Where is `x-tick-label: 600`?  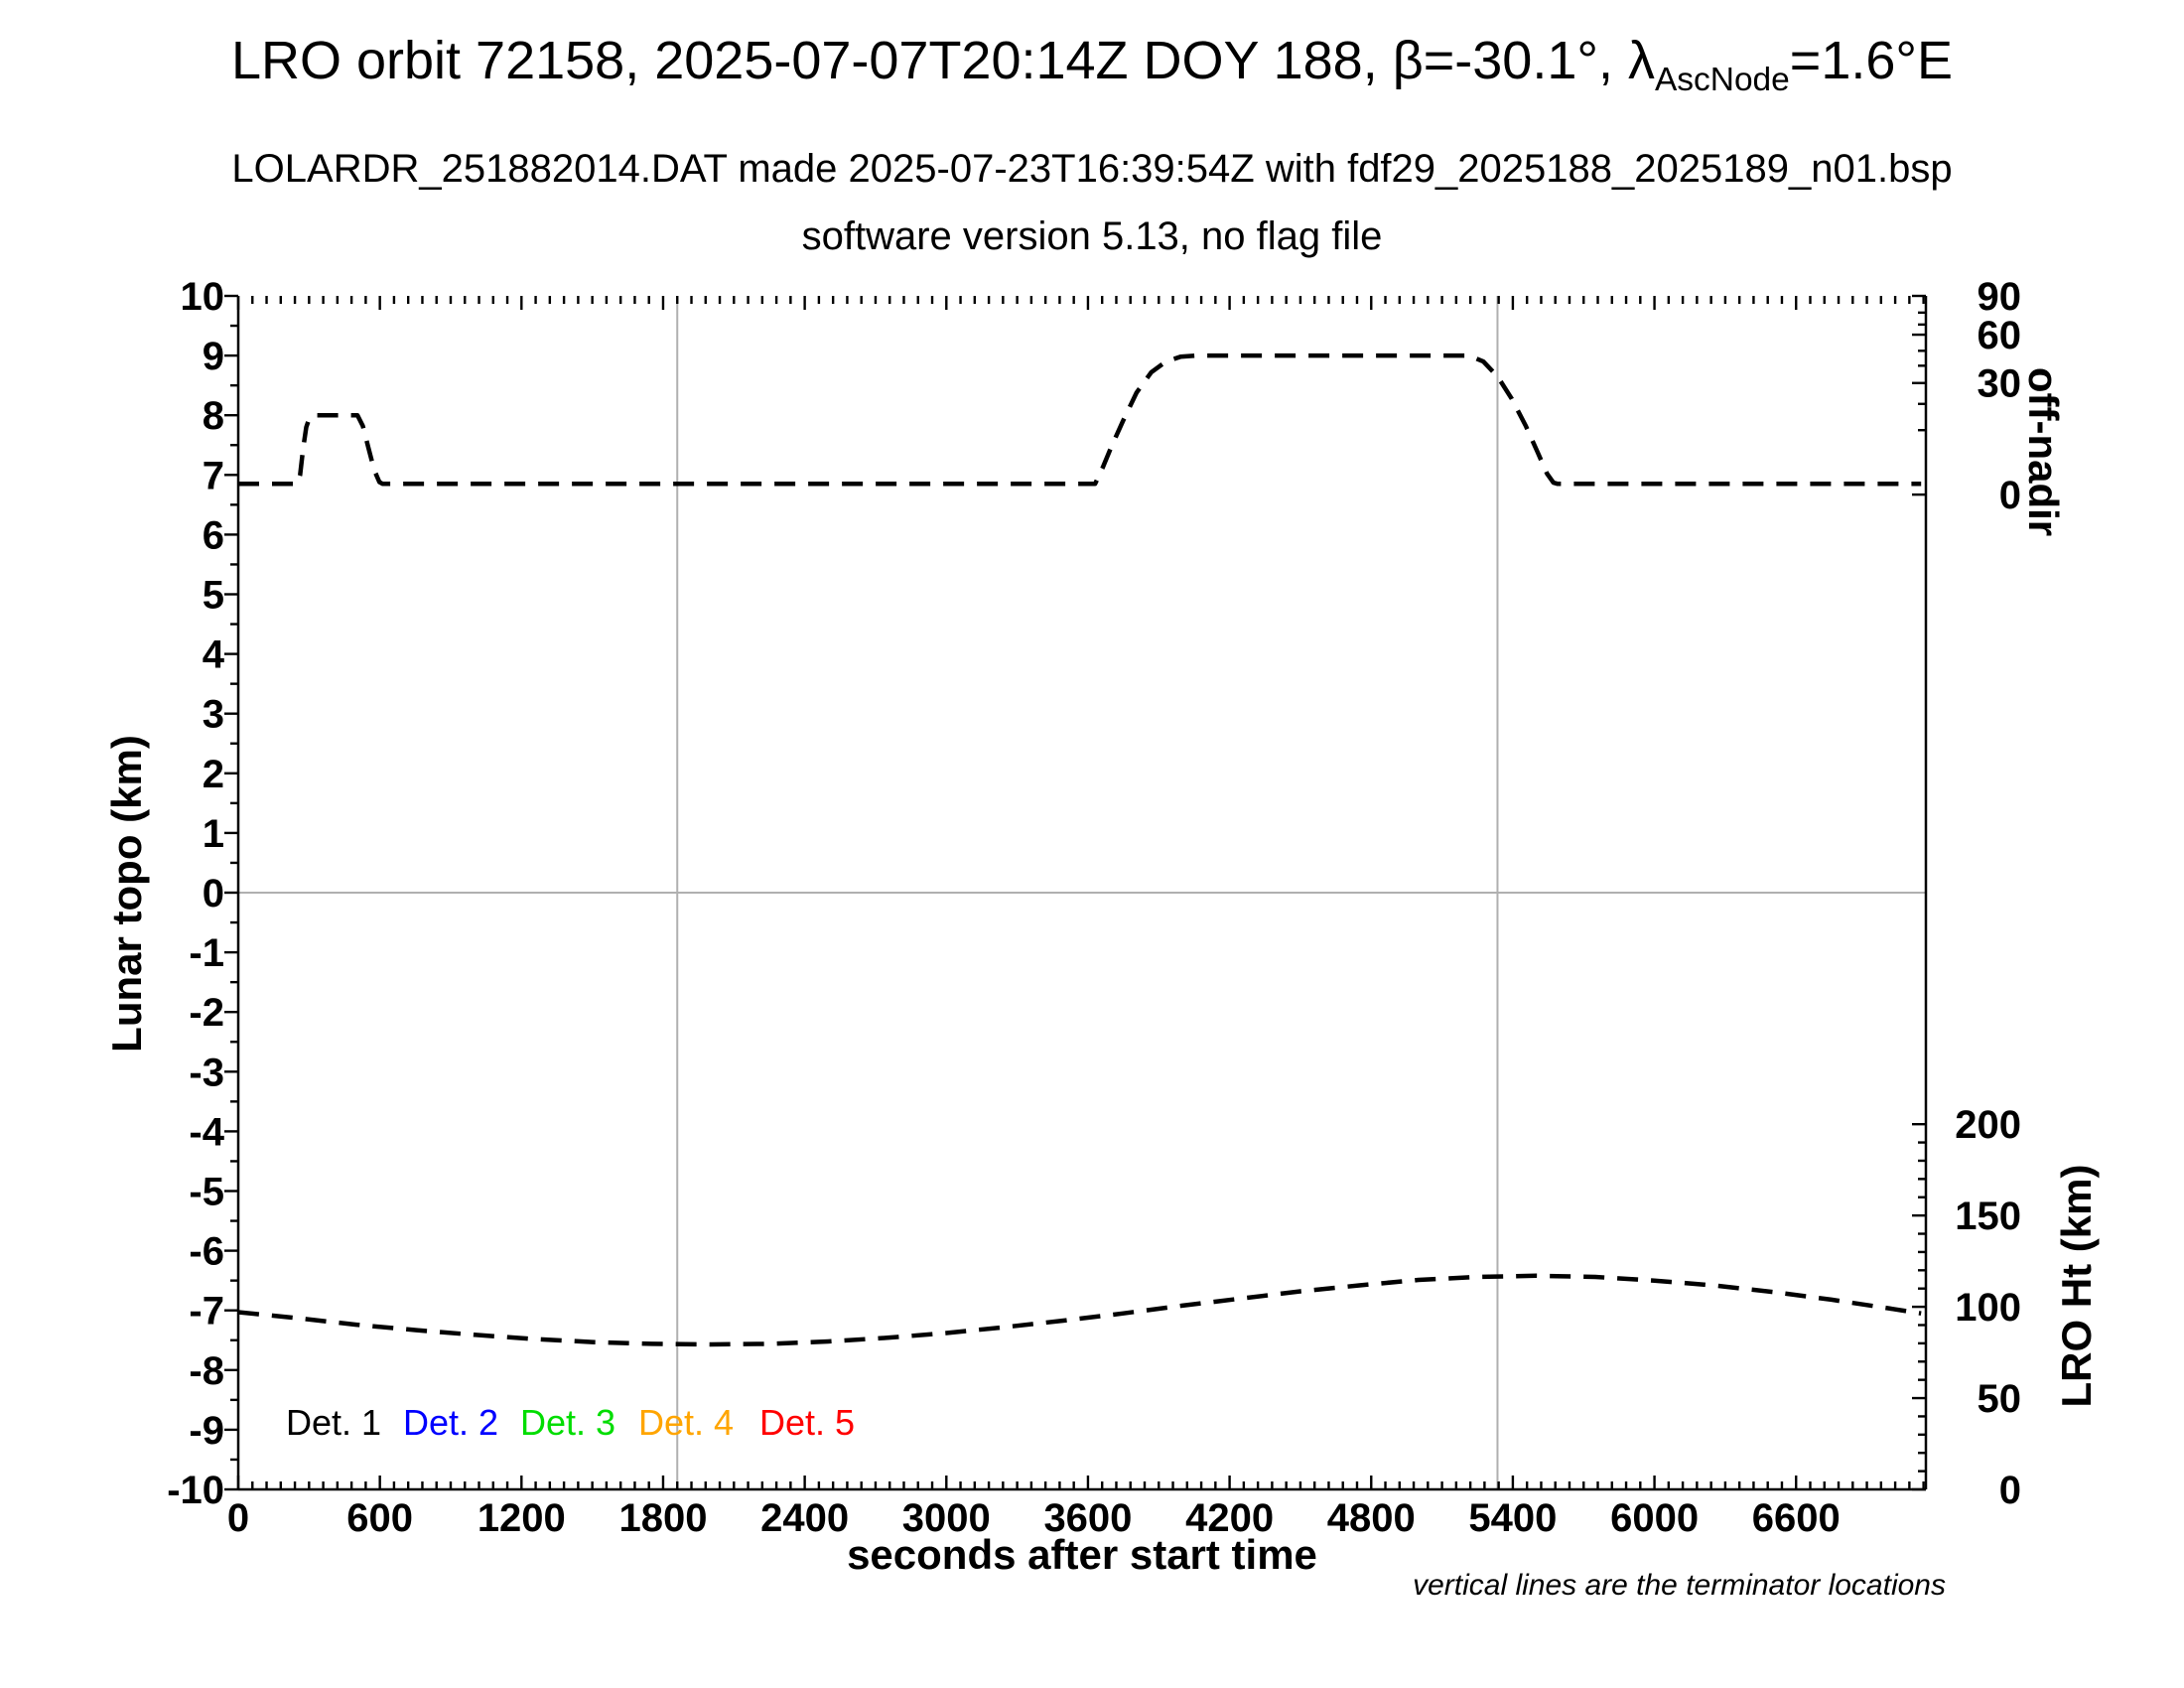
x-tick-label: 600 is located at coordinates (379, 1518).